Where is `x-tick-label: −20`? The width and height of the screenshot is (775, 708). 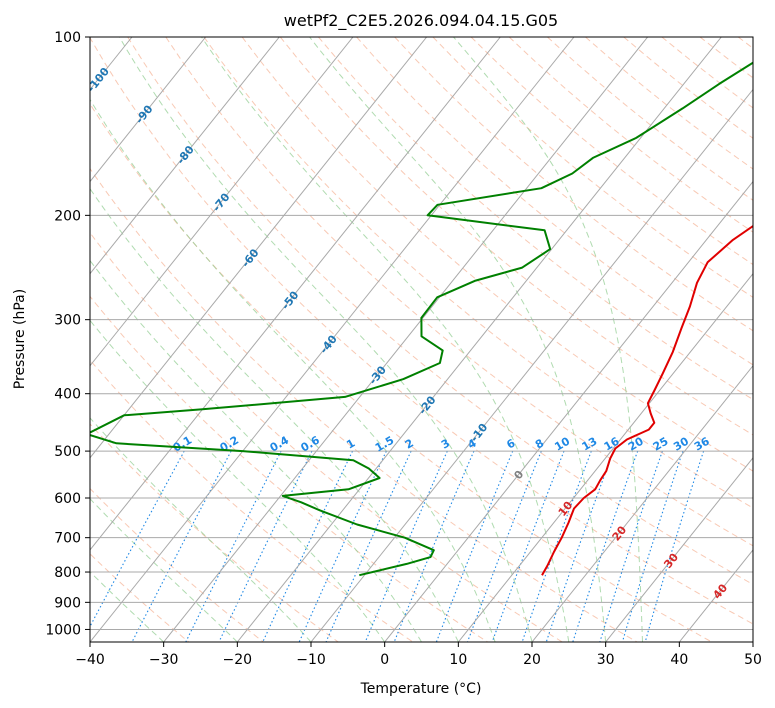
x-tick-label: −20 is located at coordinates (238, 660).